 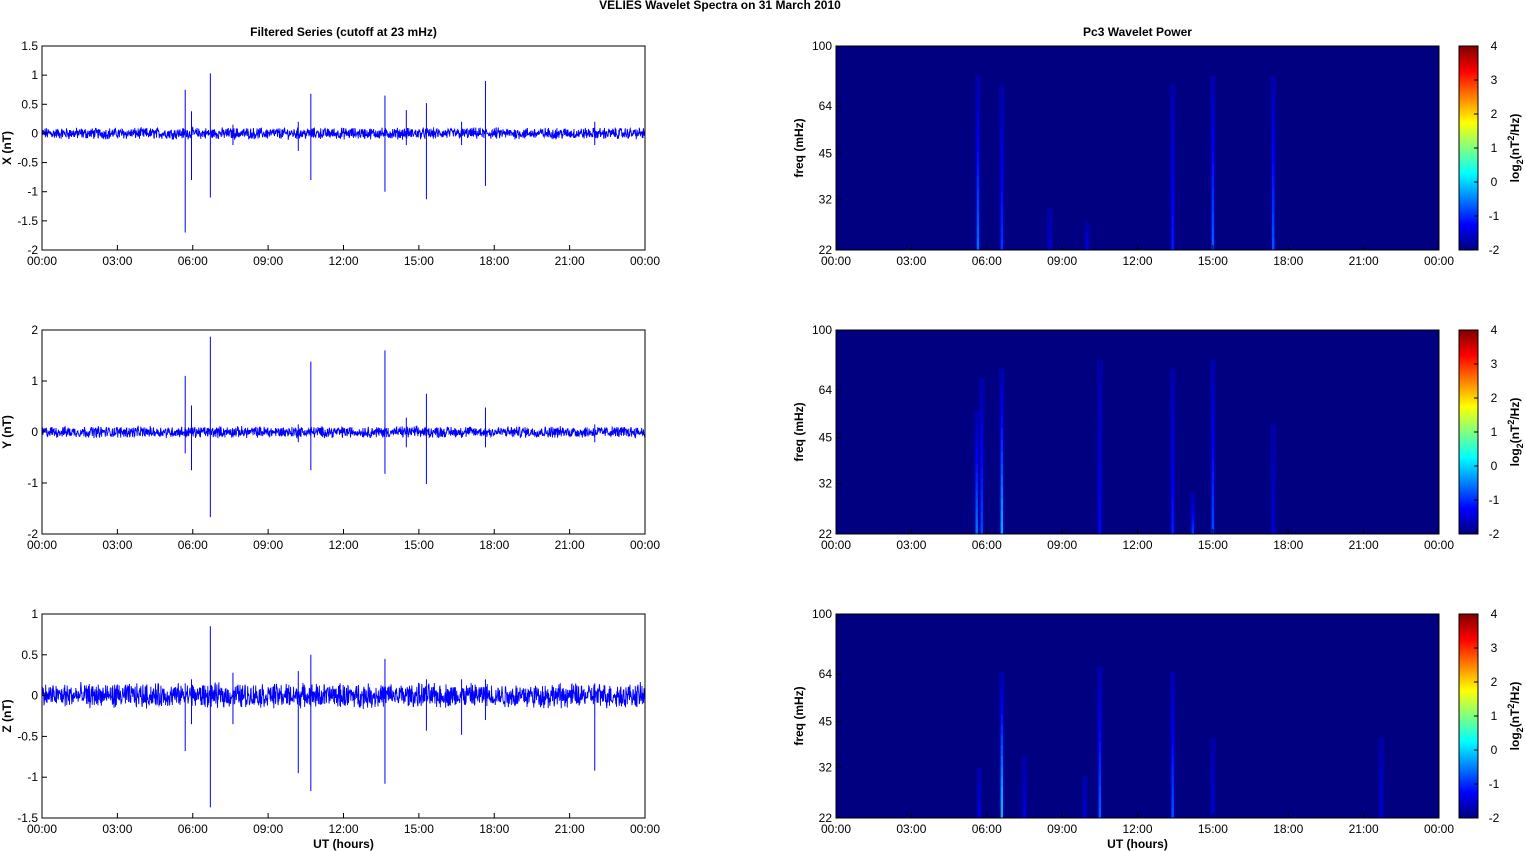 I want to click on colorbar-tick-label: 2, so click(x=1494, y=682).